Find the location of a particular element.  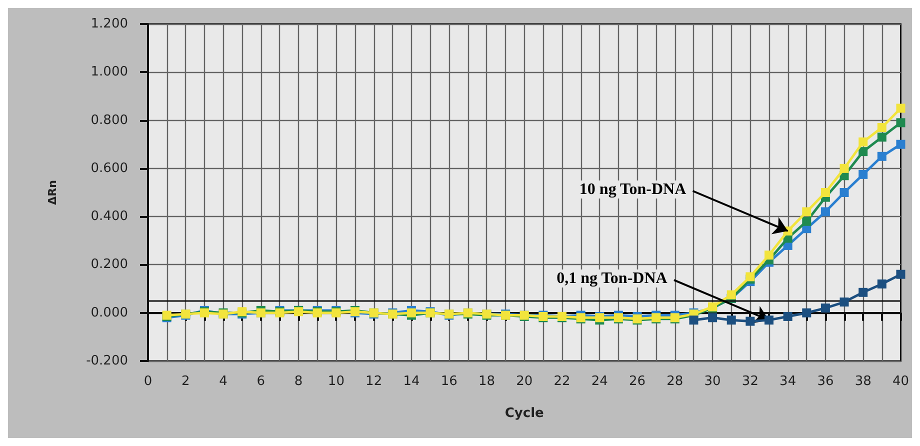

x-tick-label: 16 is located at coordinates (449, 381).